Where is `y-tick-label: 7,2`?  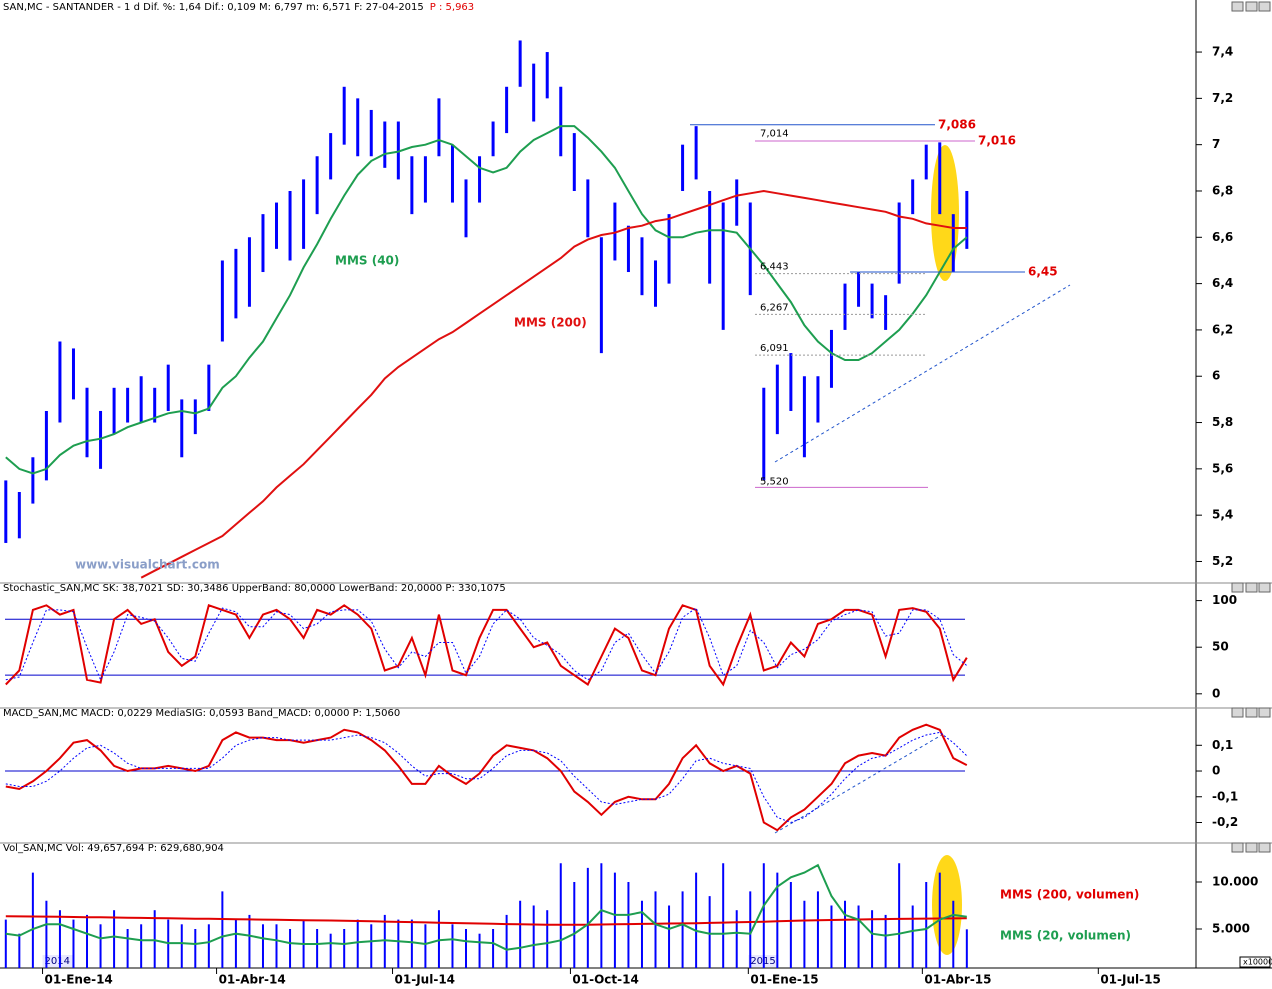
y-tick-label: 7,2 is located at coordinates (1222, 98).